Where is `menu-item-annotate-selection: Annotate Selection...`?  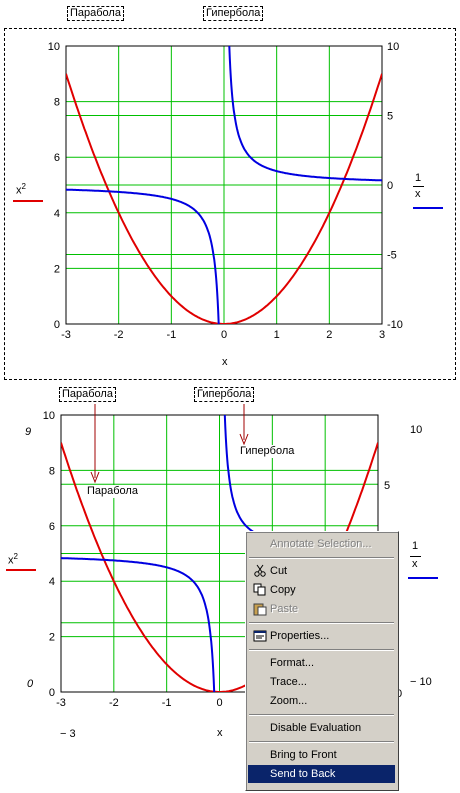 menu-item-annotate-selection: Annotate Selection... is located at coordinates (321, 544).